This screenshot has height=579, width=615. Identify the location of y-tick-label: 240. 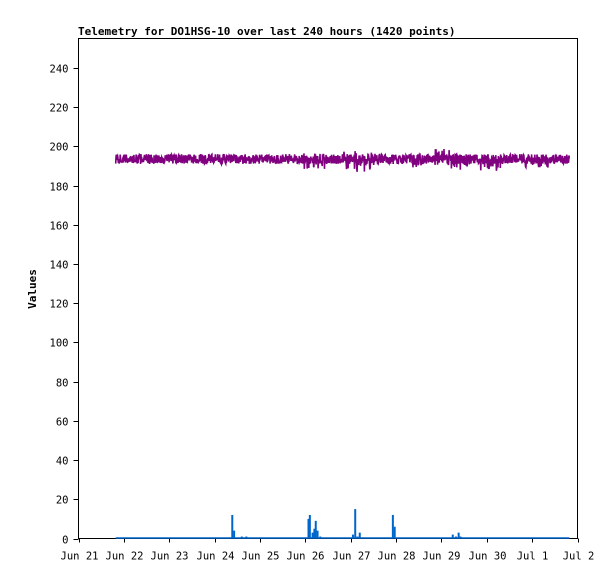
(59, 70).